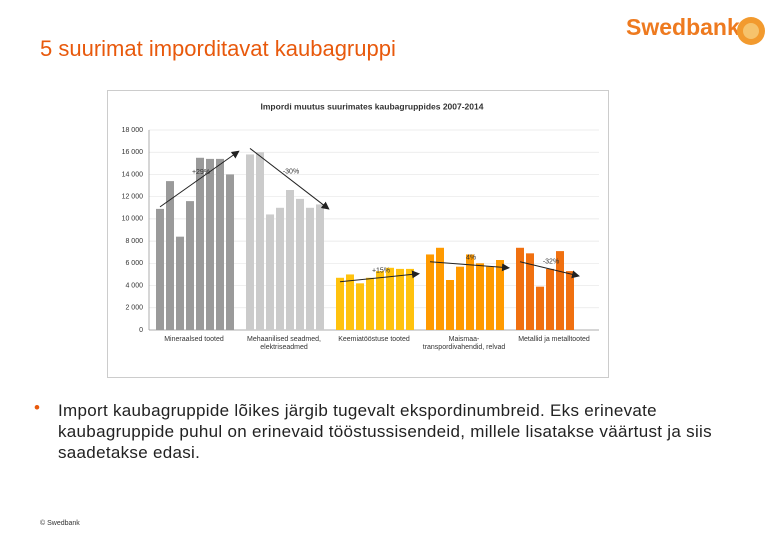  Describe the element at coordinates (471, 258) in the screenshot. I see `trend-annotation: 4%` at that location.